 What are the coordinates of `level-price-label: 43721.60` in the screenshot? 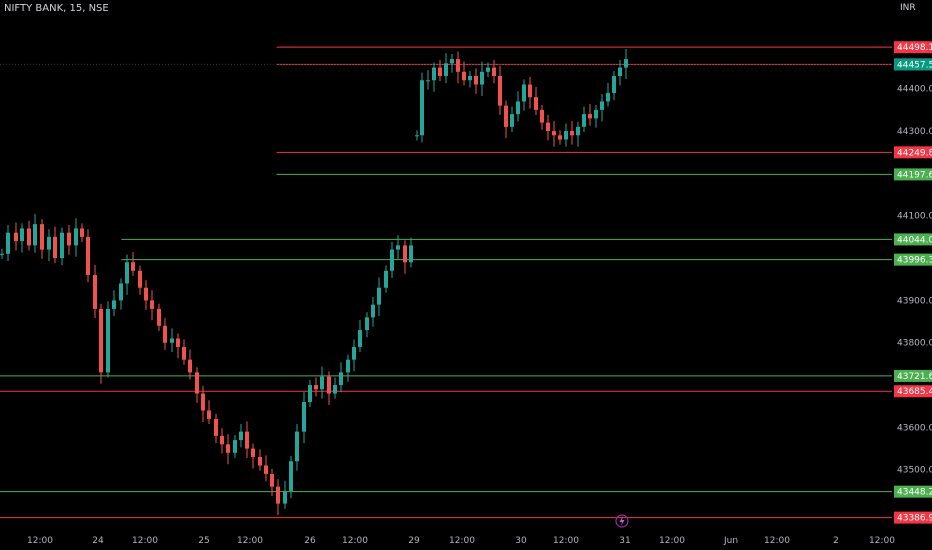 It's located at (914, 377).